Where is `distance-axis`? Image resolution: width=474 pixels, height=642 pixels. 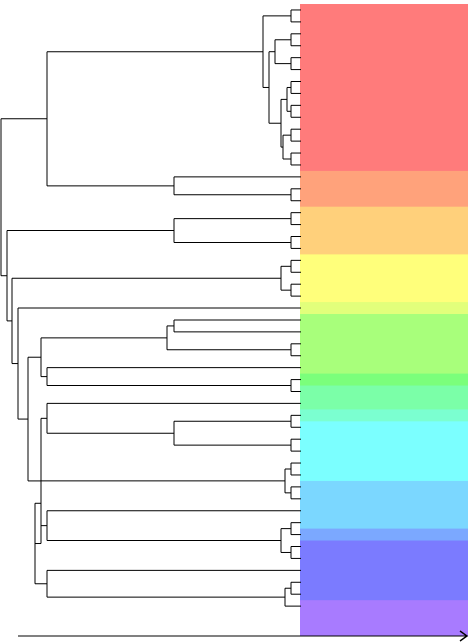
distance-axis is located at coordinates (243, 636).